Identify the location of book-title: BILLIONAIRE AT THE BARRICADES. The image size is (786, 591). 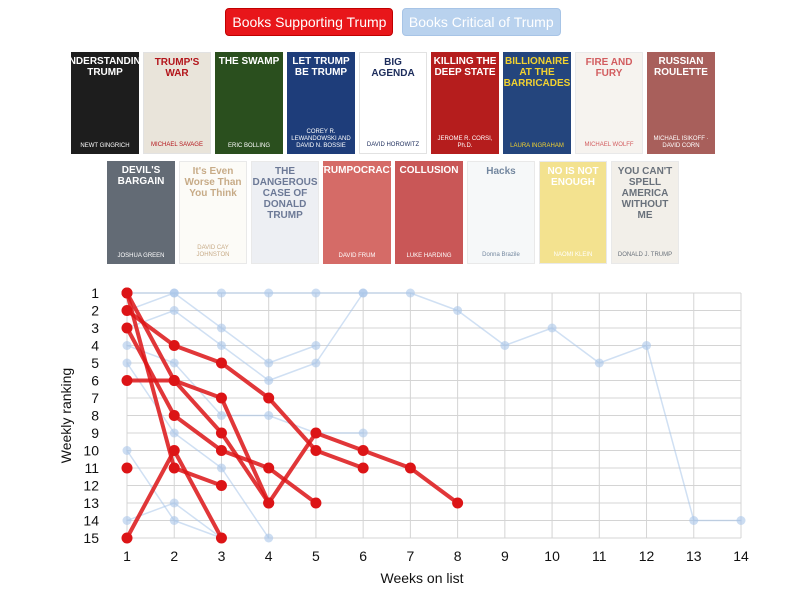
(537, 72).